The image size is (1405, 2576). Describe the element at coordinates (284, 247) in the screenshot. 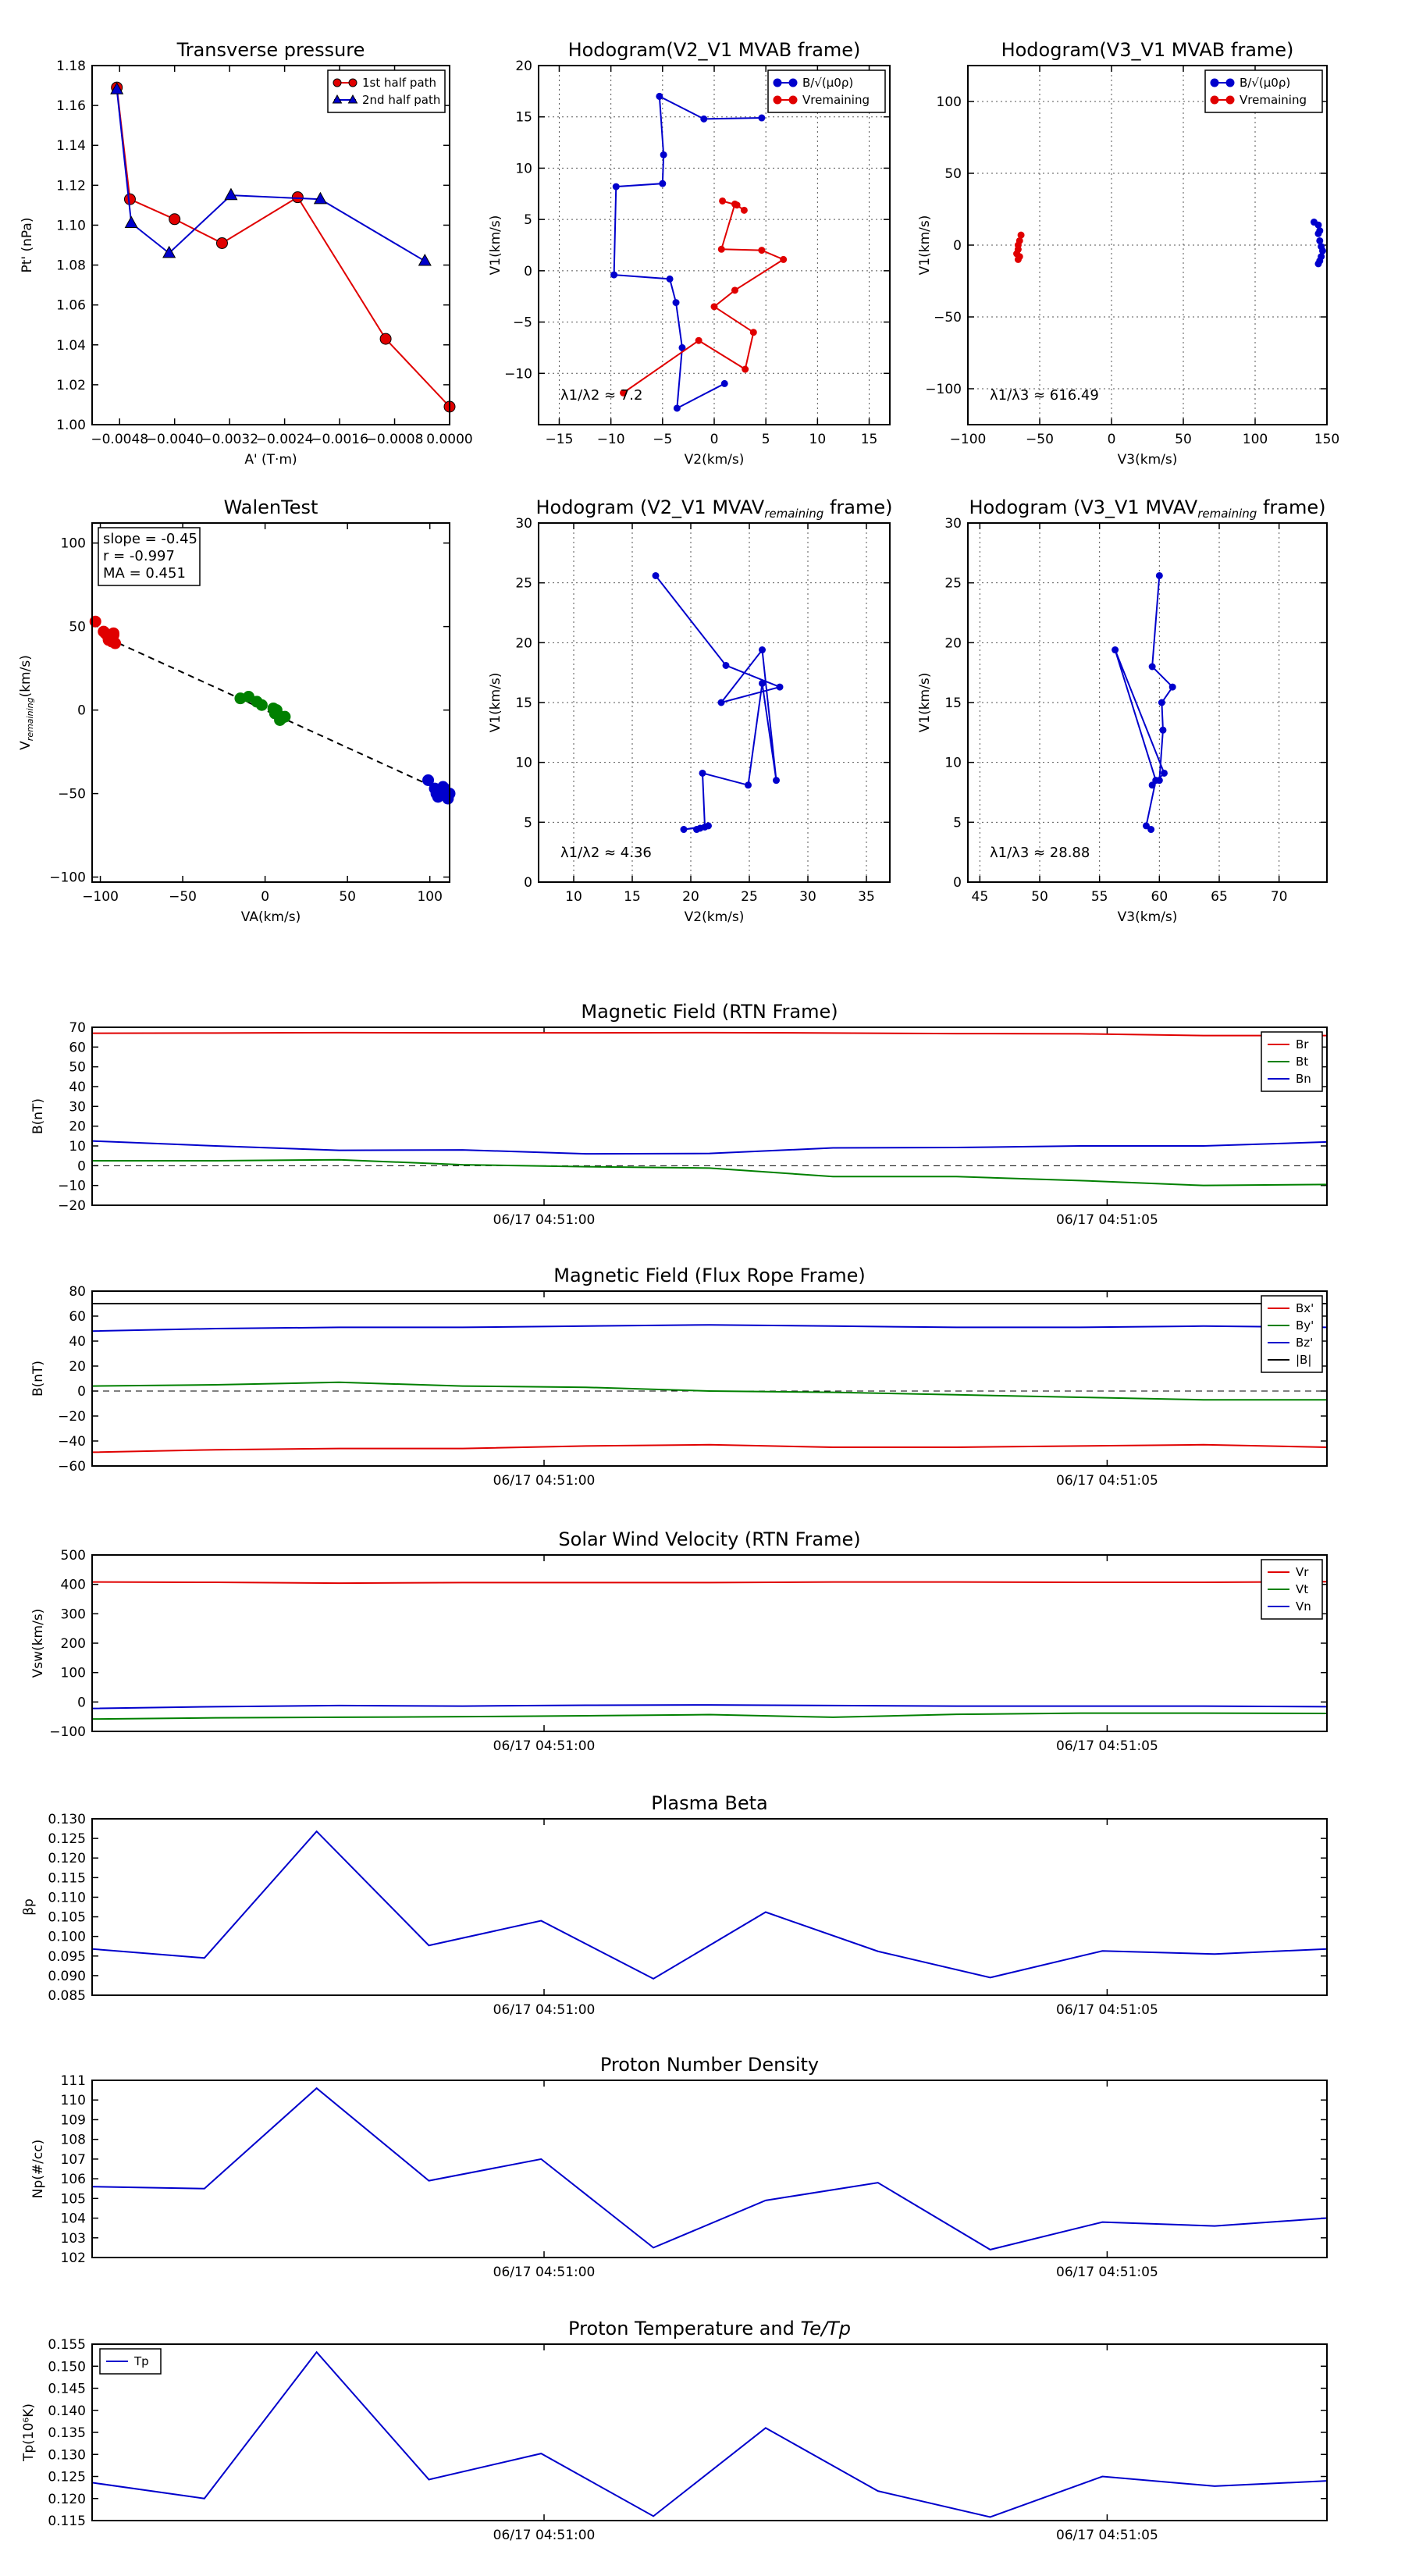

I see `series-1st-half-path` at that location.